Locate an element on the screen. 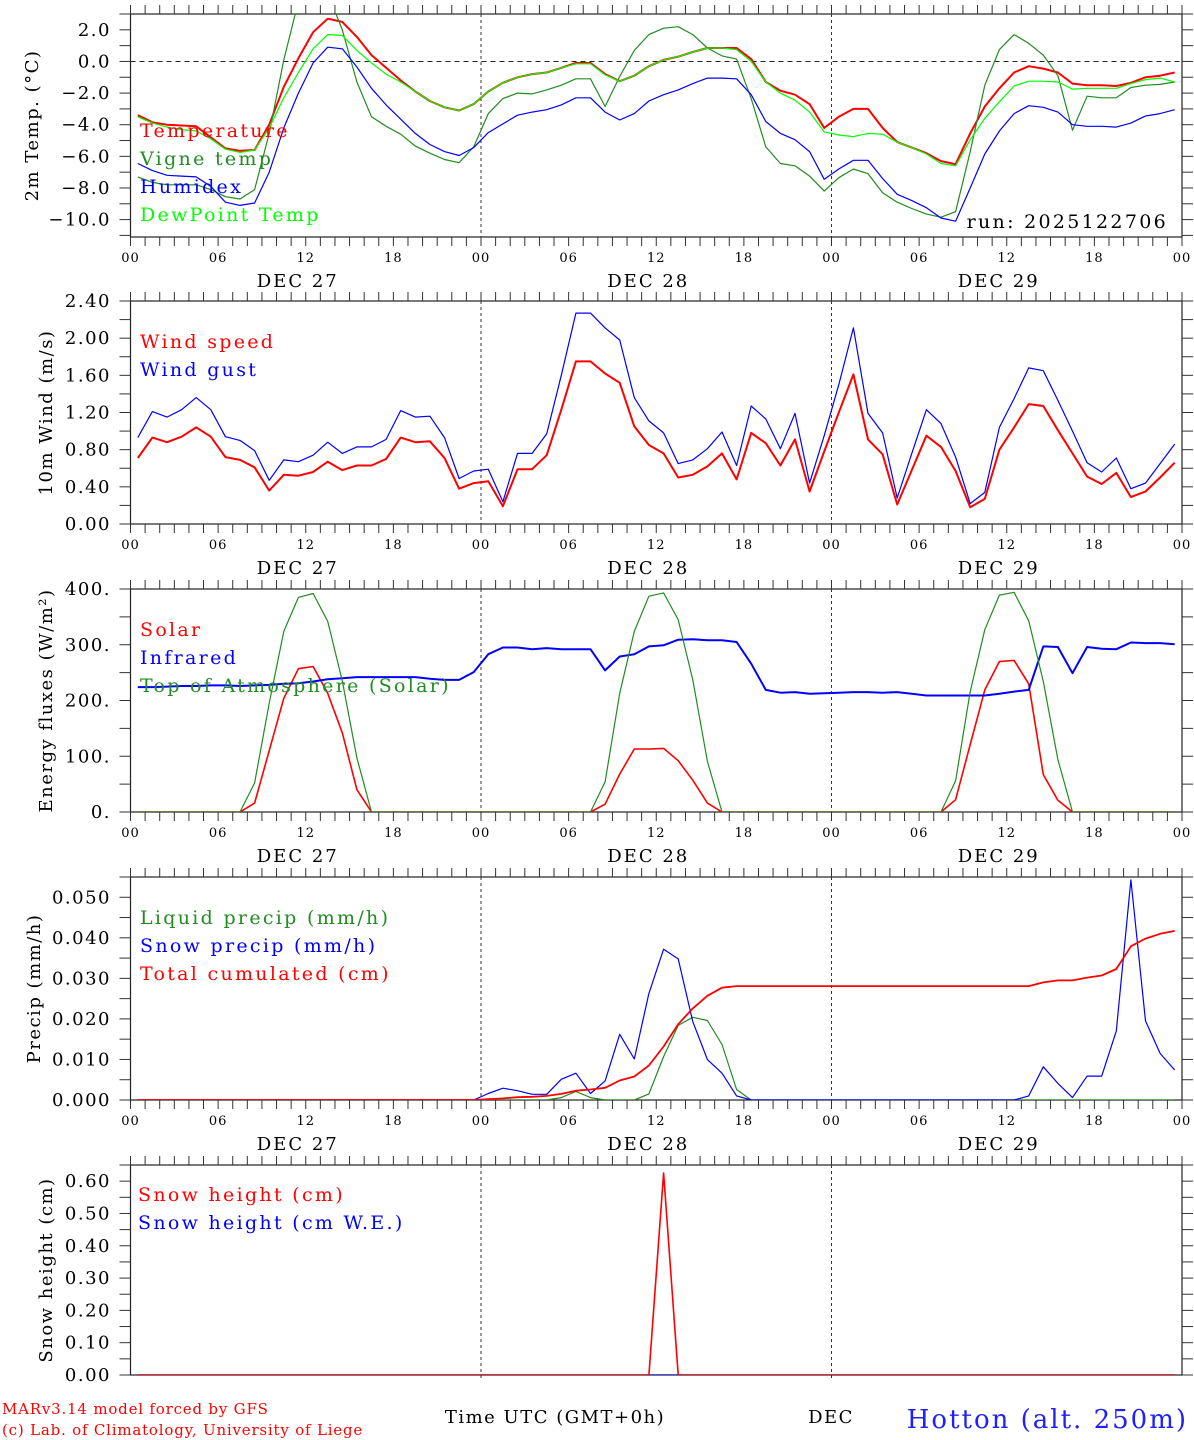 The image size is (1194, 1440). y-tick-label: 0.030 is located at coordinates (81, 978).